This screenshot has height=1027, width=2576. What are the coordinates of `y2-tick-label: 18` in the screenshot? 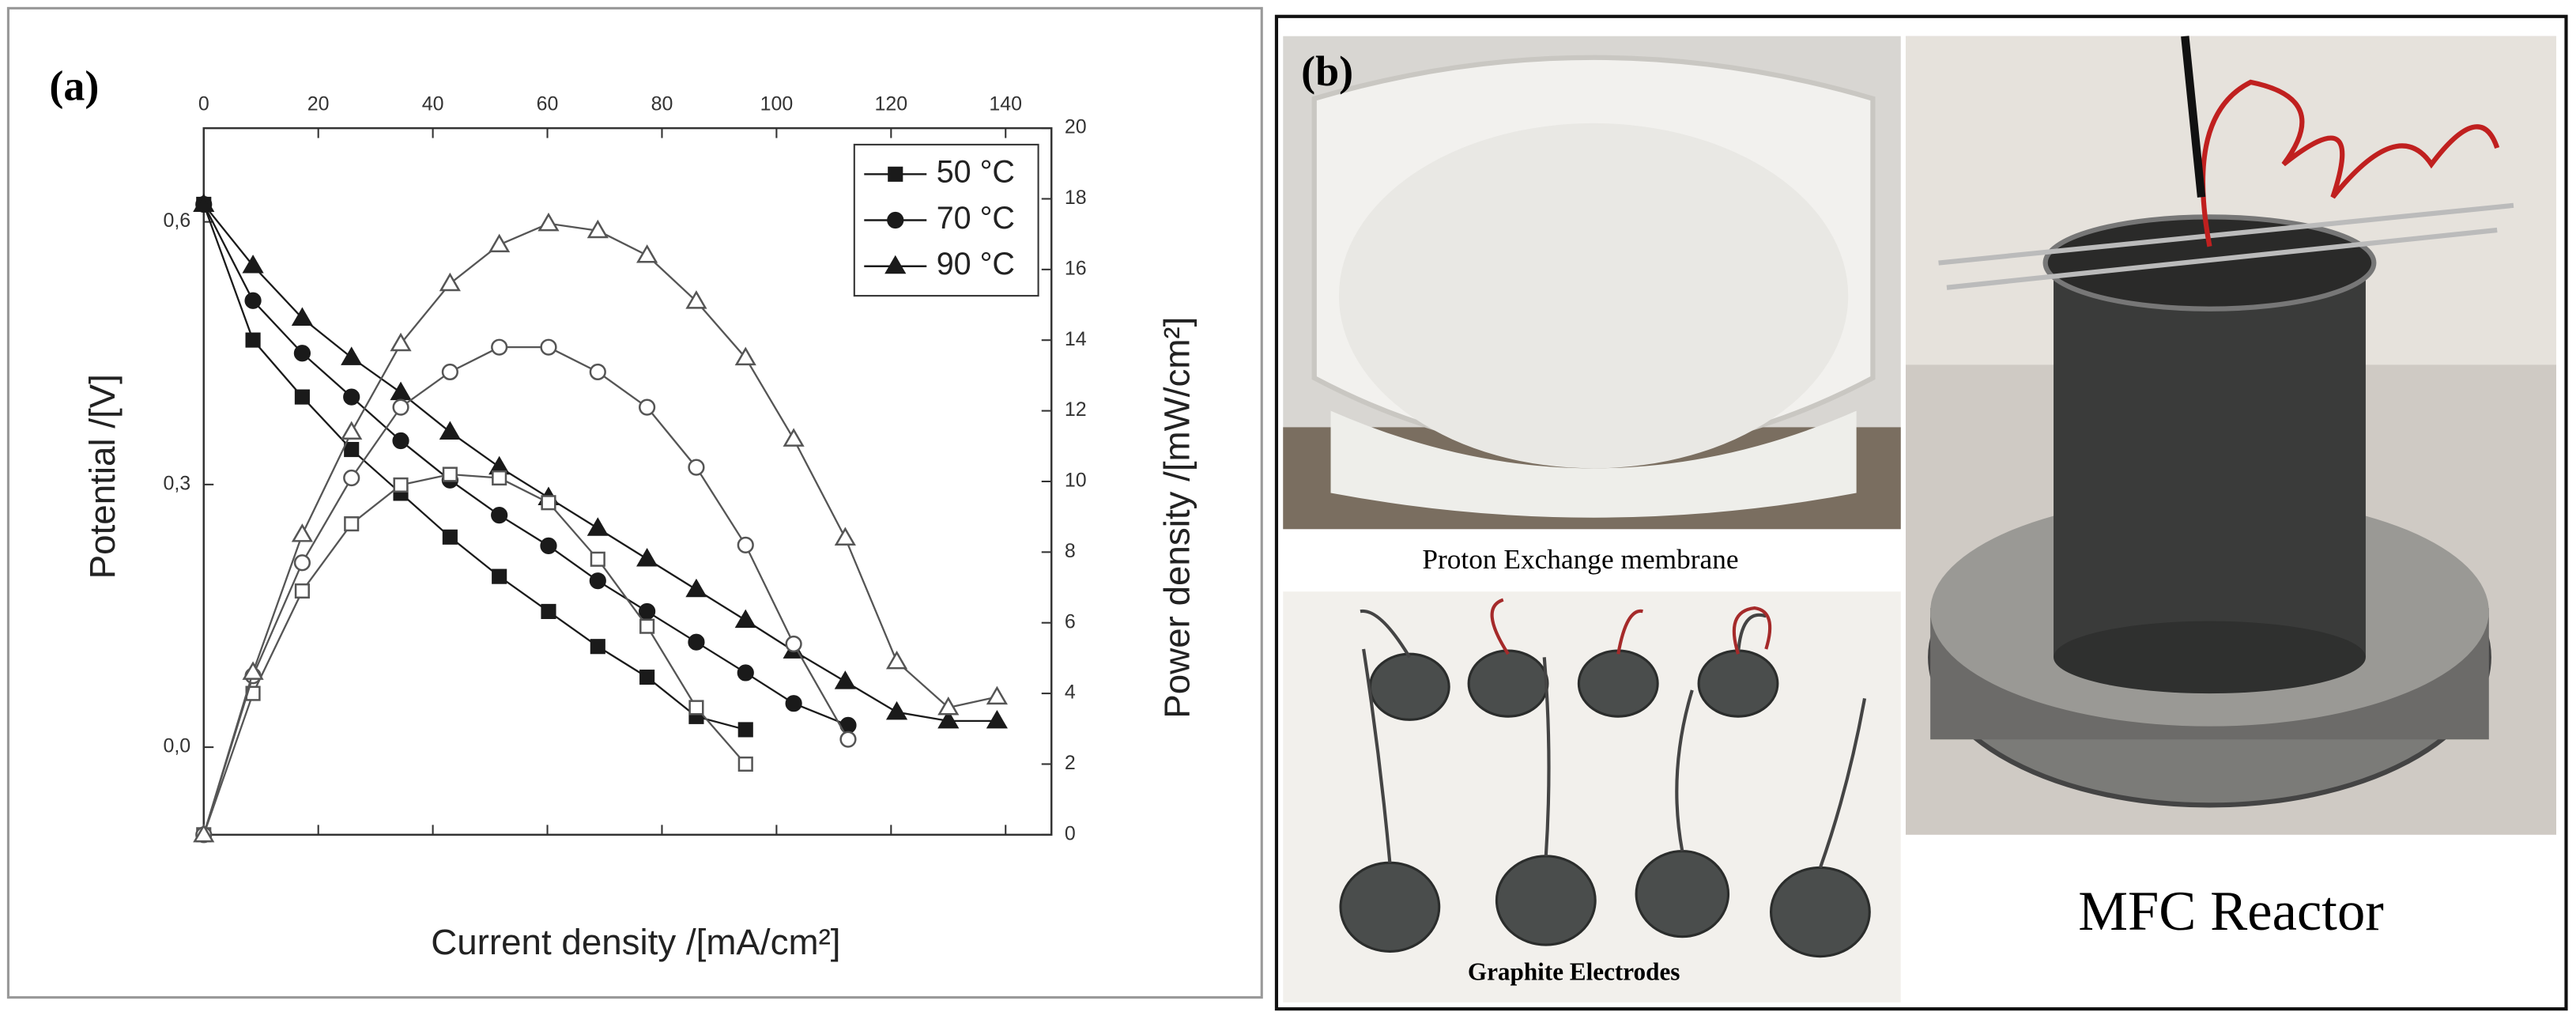 It's located at (1076, 198).